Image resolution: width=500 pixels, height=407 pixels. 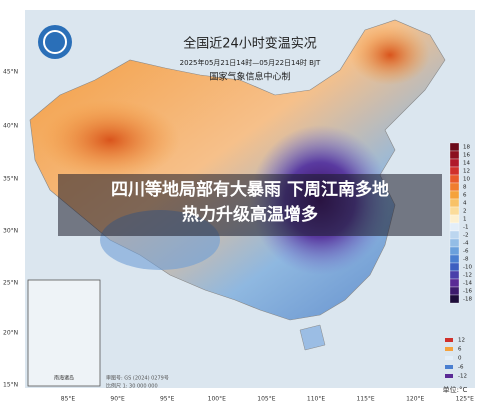 I want to click on lat-label: 15°N, so click(x=10, y=385).